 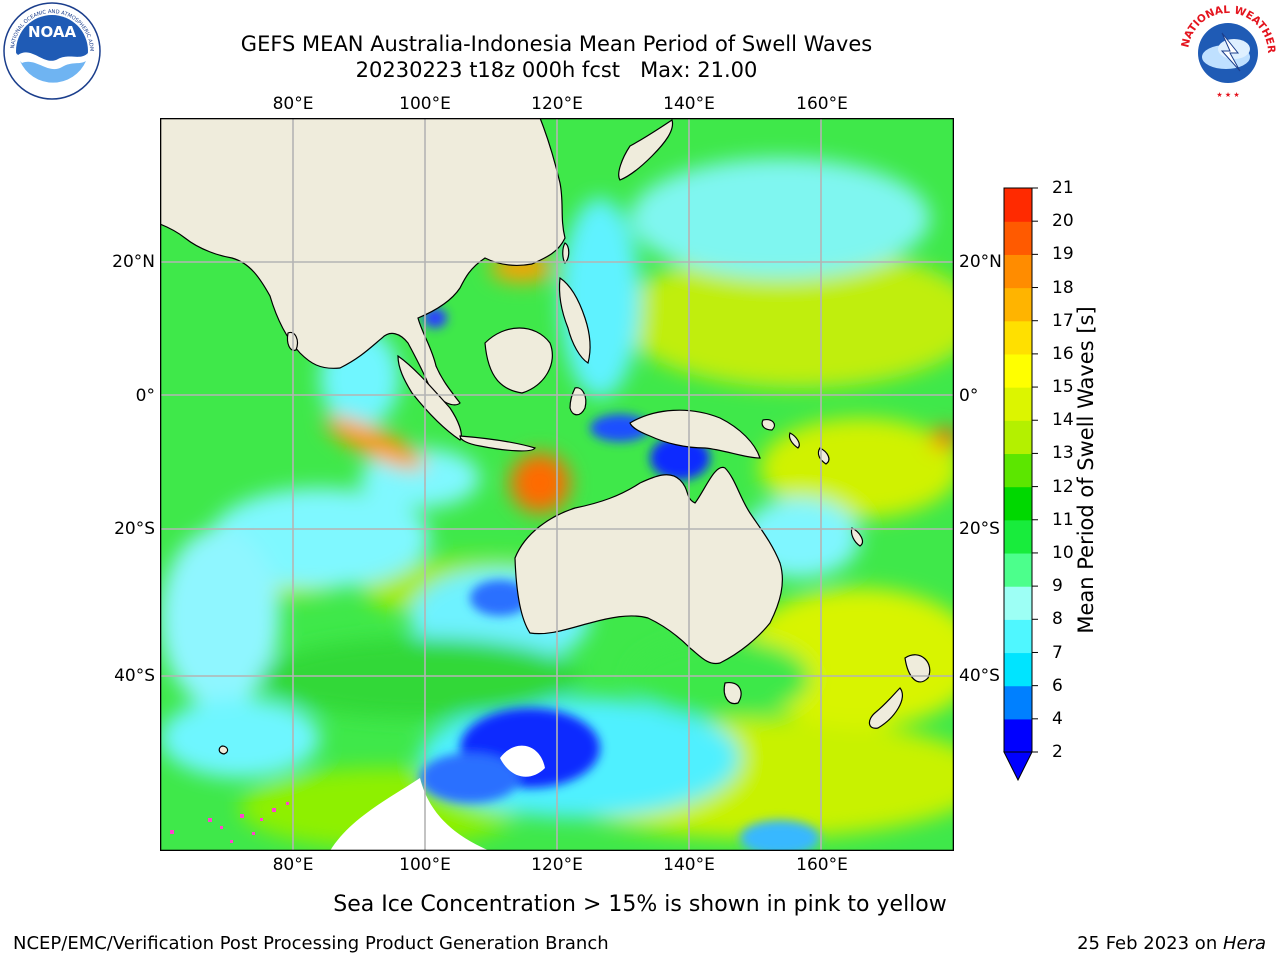 What do you see at coordinates (1063, 254) in the screenshot?
I see `colorbar-tick-label: 19` at bounding box center [1063, 254].